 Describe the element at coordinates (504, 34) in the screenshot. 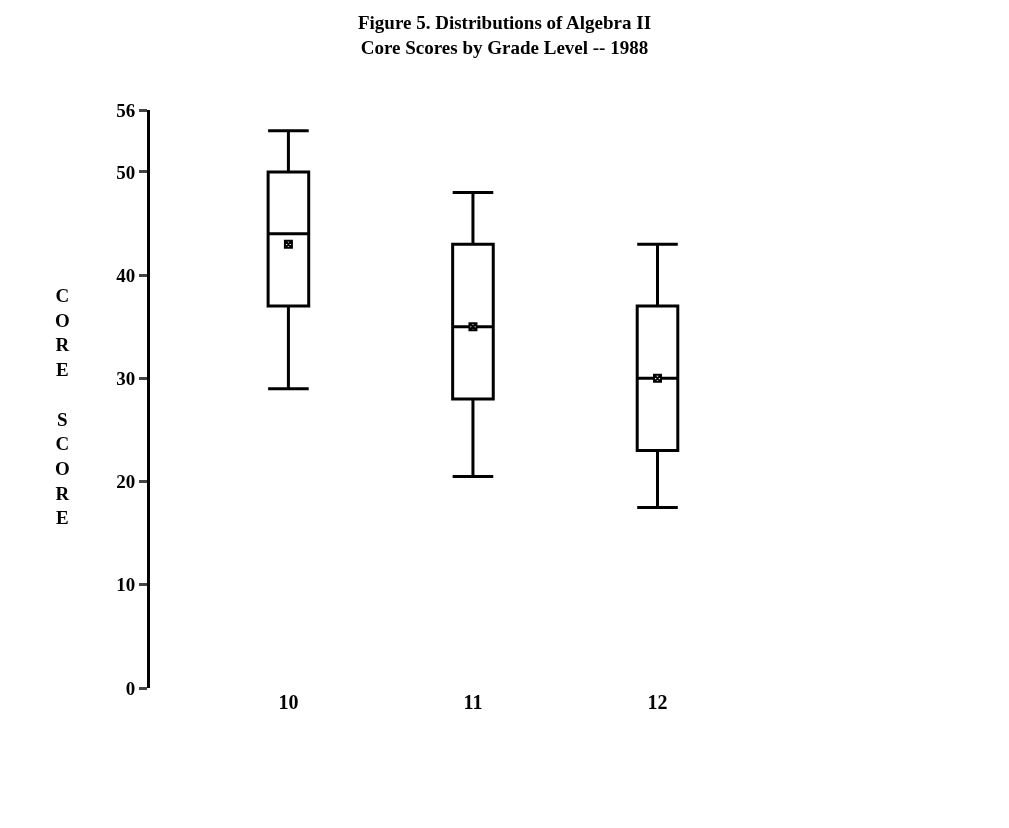

I see `chart-title: Figure 5. Distributions of Algebra II Core Scores by Grade Level -- 1988` at that location.